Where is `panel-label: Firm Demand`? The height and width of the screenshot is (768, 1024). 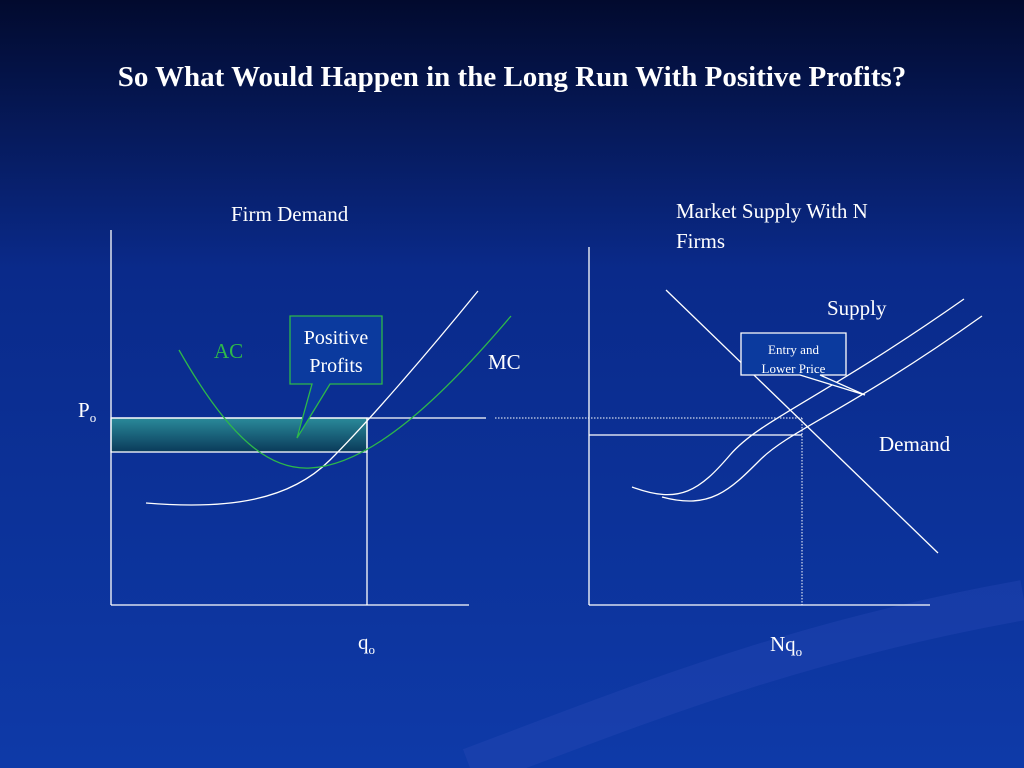 panel-label: Firm Demand is located at coordinates (290, 214).